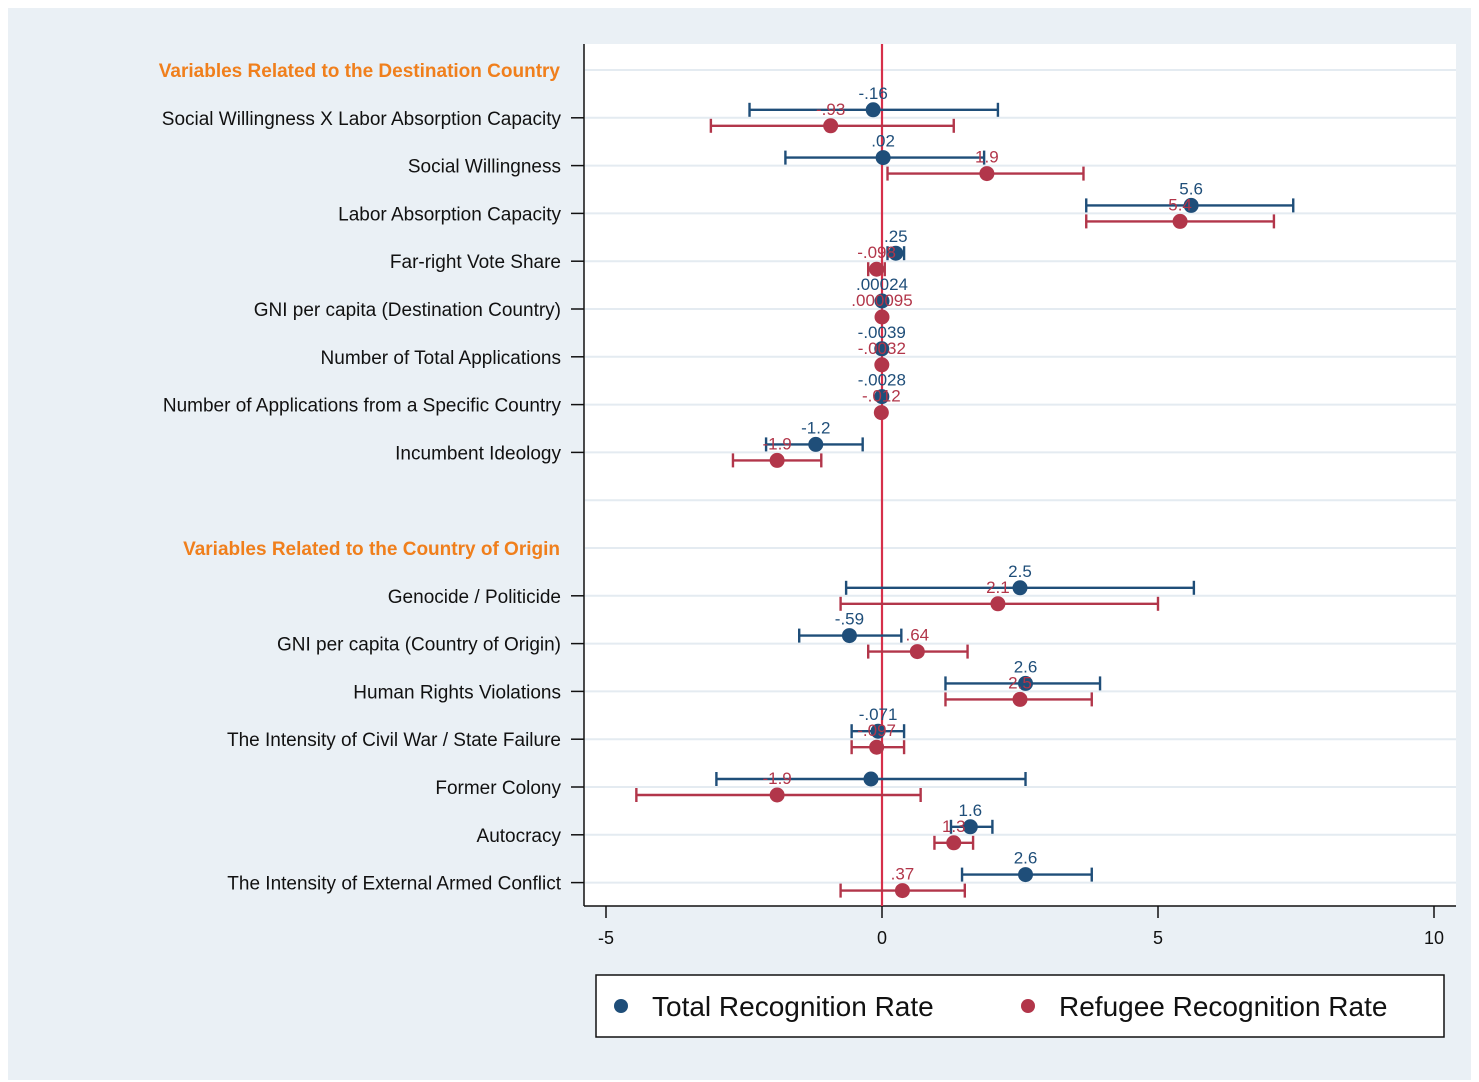 This screenshot has width=1479, height=1082. I want to click on row-label: GNI per capita (Country of Origin), so click(419, 645).